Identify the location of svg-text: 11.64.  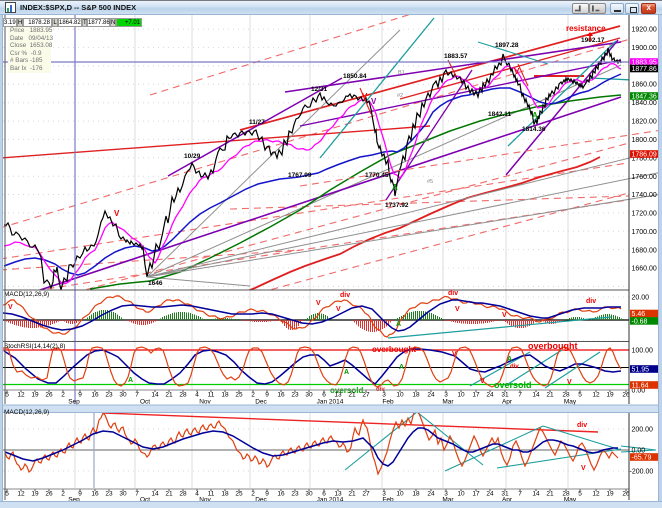
(640, 386).